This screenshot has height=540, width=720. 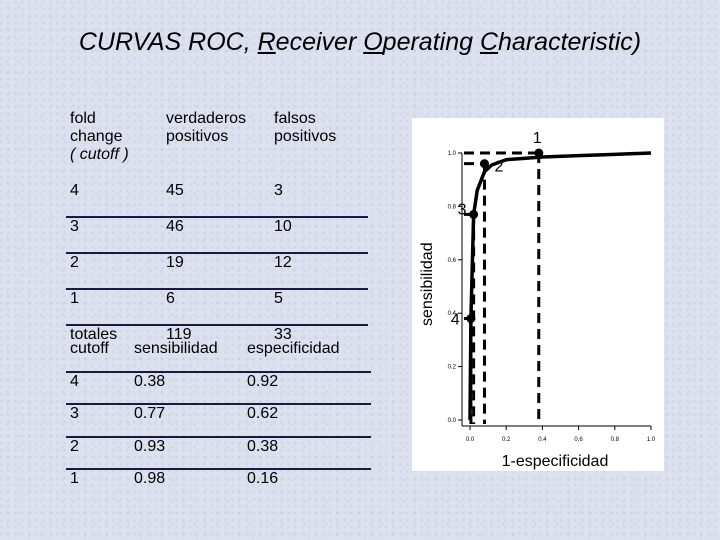 I want to click on header-line: ( cutoff ), so click(x=99, y=154).